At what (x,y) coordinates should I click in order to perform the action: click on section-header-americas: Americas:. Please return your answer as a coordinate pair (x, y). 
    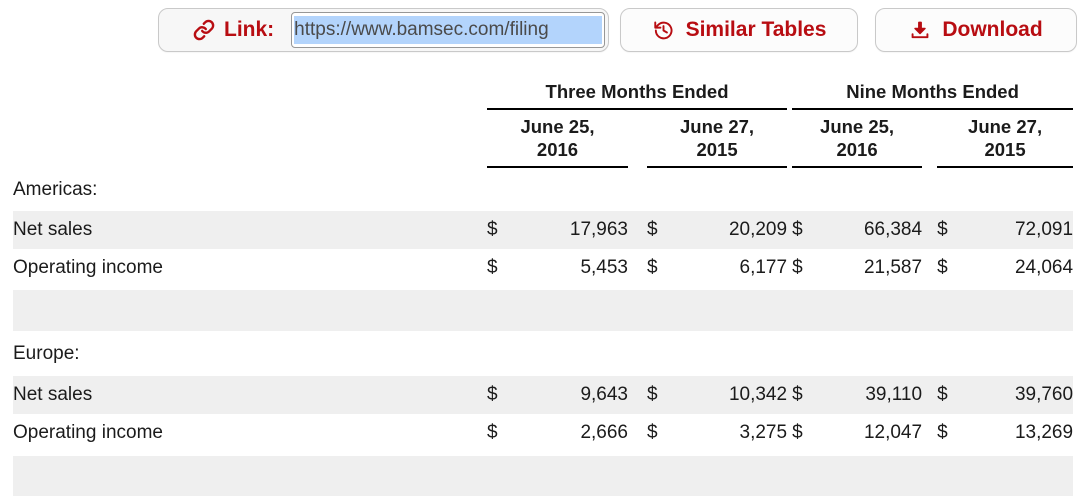
    Looking at the image, I should click on (543, 189).